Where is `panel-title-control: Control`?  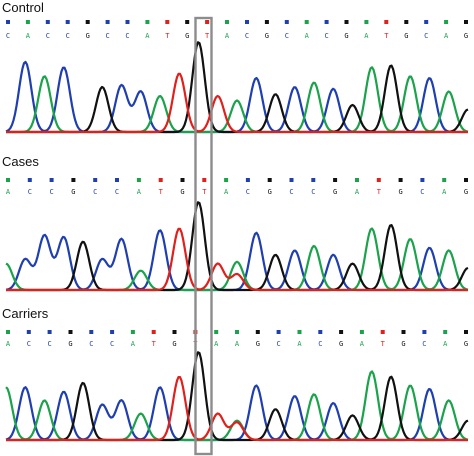
panel-title-control: Control is located at coordinates (23, 7).